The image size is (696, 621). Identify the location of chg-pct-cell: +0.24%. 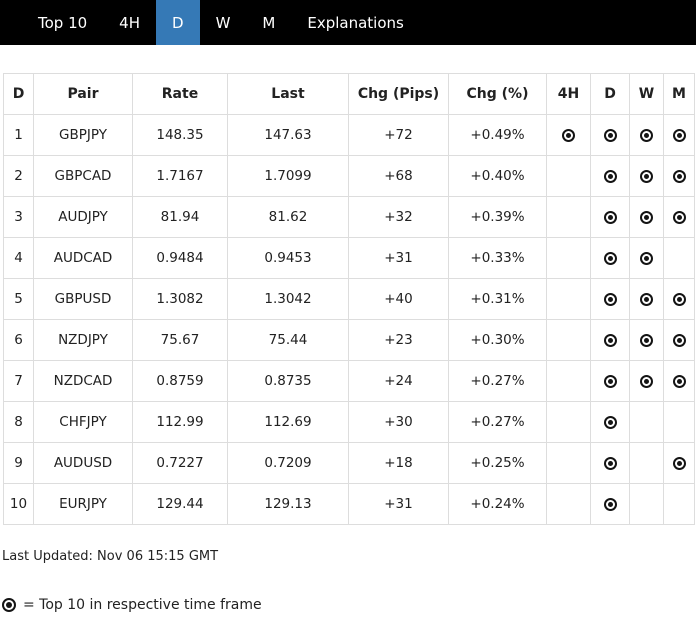
(497, 504).